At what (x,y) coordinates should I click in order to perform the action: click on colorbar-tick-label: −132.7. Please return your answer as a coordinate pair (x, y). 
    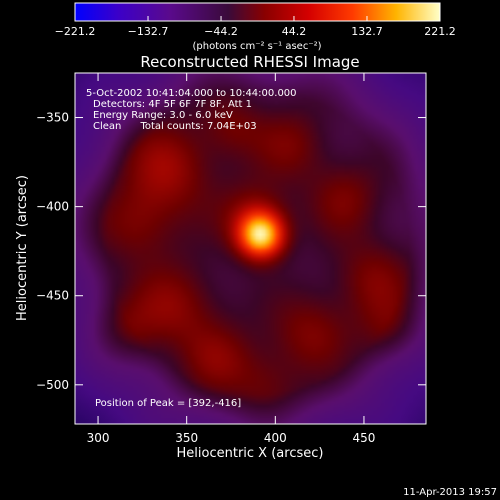
    Looking at the image, I should click on (148, 31).